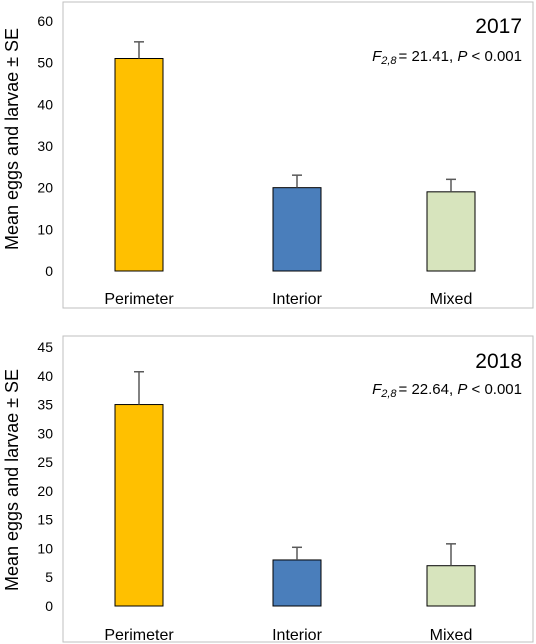  What do you see at coordinates (45, 476) in the screenshot?
I see `y-axis-ticks: 0 5 10 15 20 25 30 35 40 45` at bounding box center [45, 476].